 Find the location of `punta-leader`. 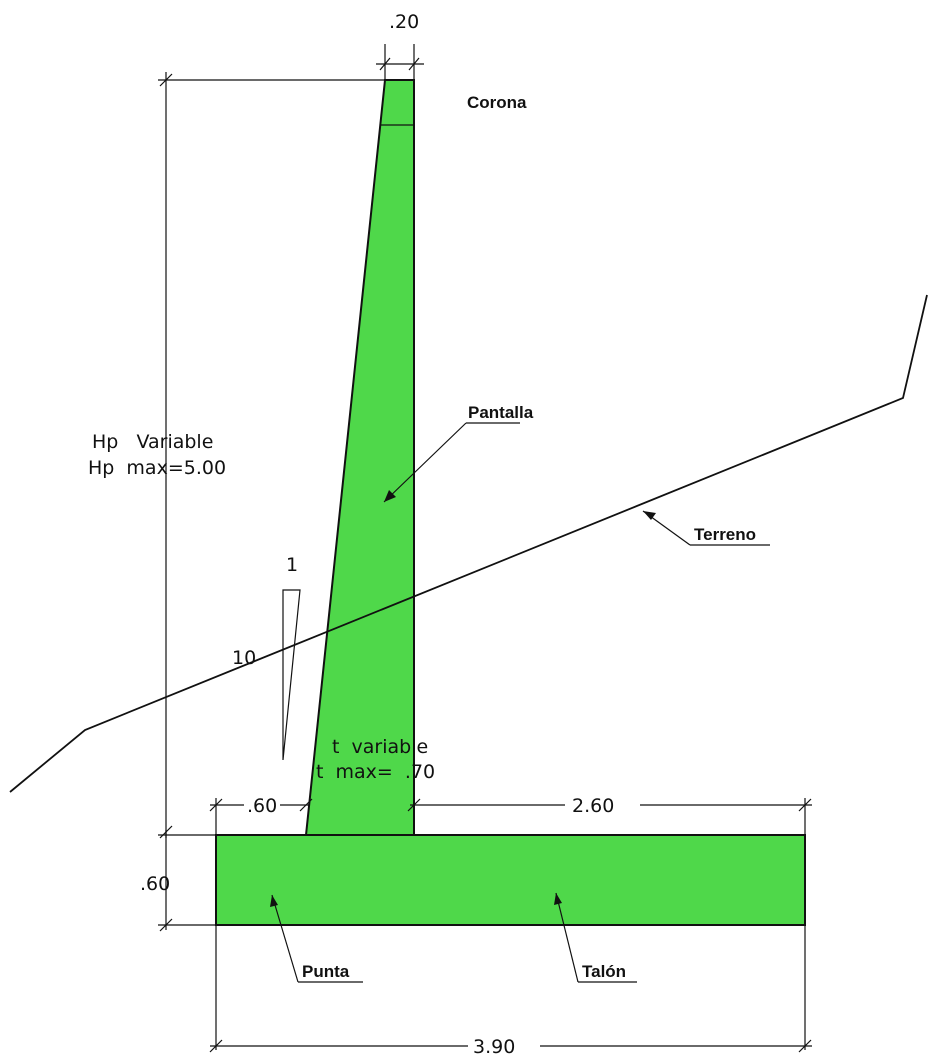

punta-leader is located at coordinates (316, 938).